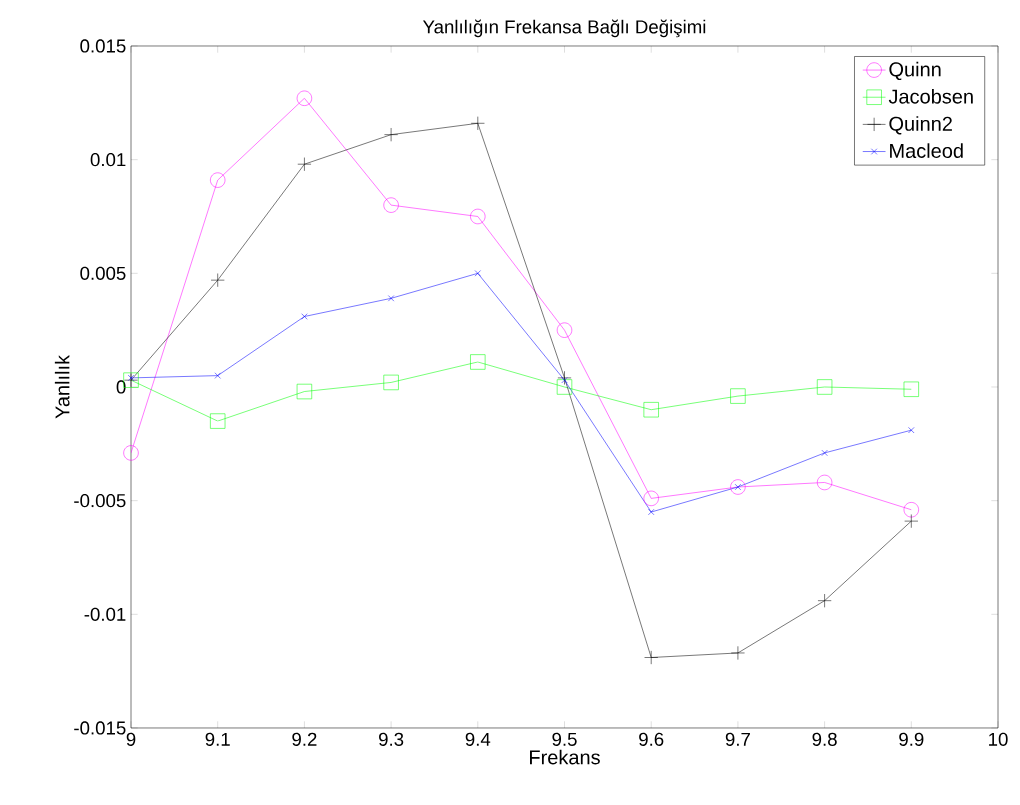 This screenshot has width=1020, height=805. I want to click on x-tick-label: 9.7, so click(737, 739).